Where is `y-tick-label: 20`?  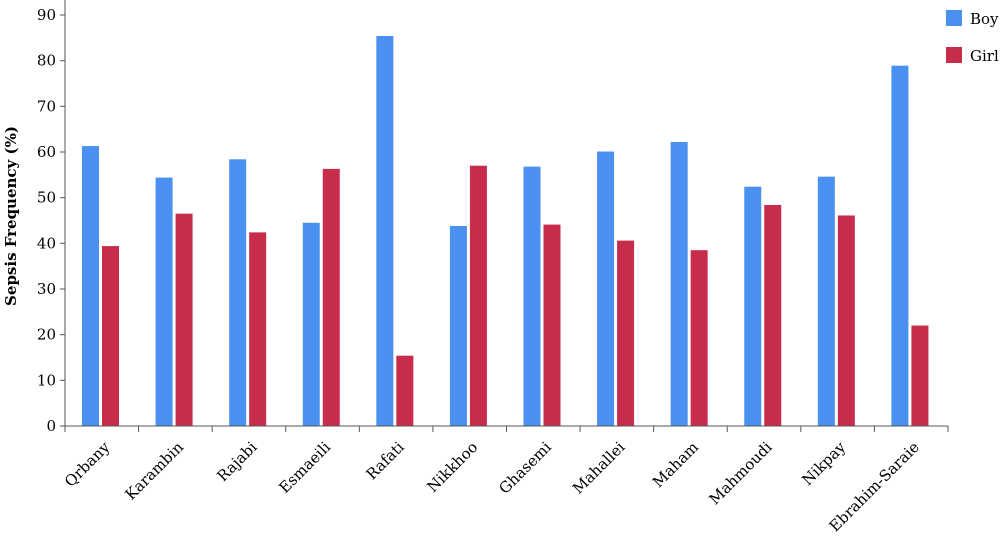
y-tick-label: 20 is located at coordinates (46, 335).